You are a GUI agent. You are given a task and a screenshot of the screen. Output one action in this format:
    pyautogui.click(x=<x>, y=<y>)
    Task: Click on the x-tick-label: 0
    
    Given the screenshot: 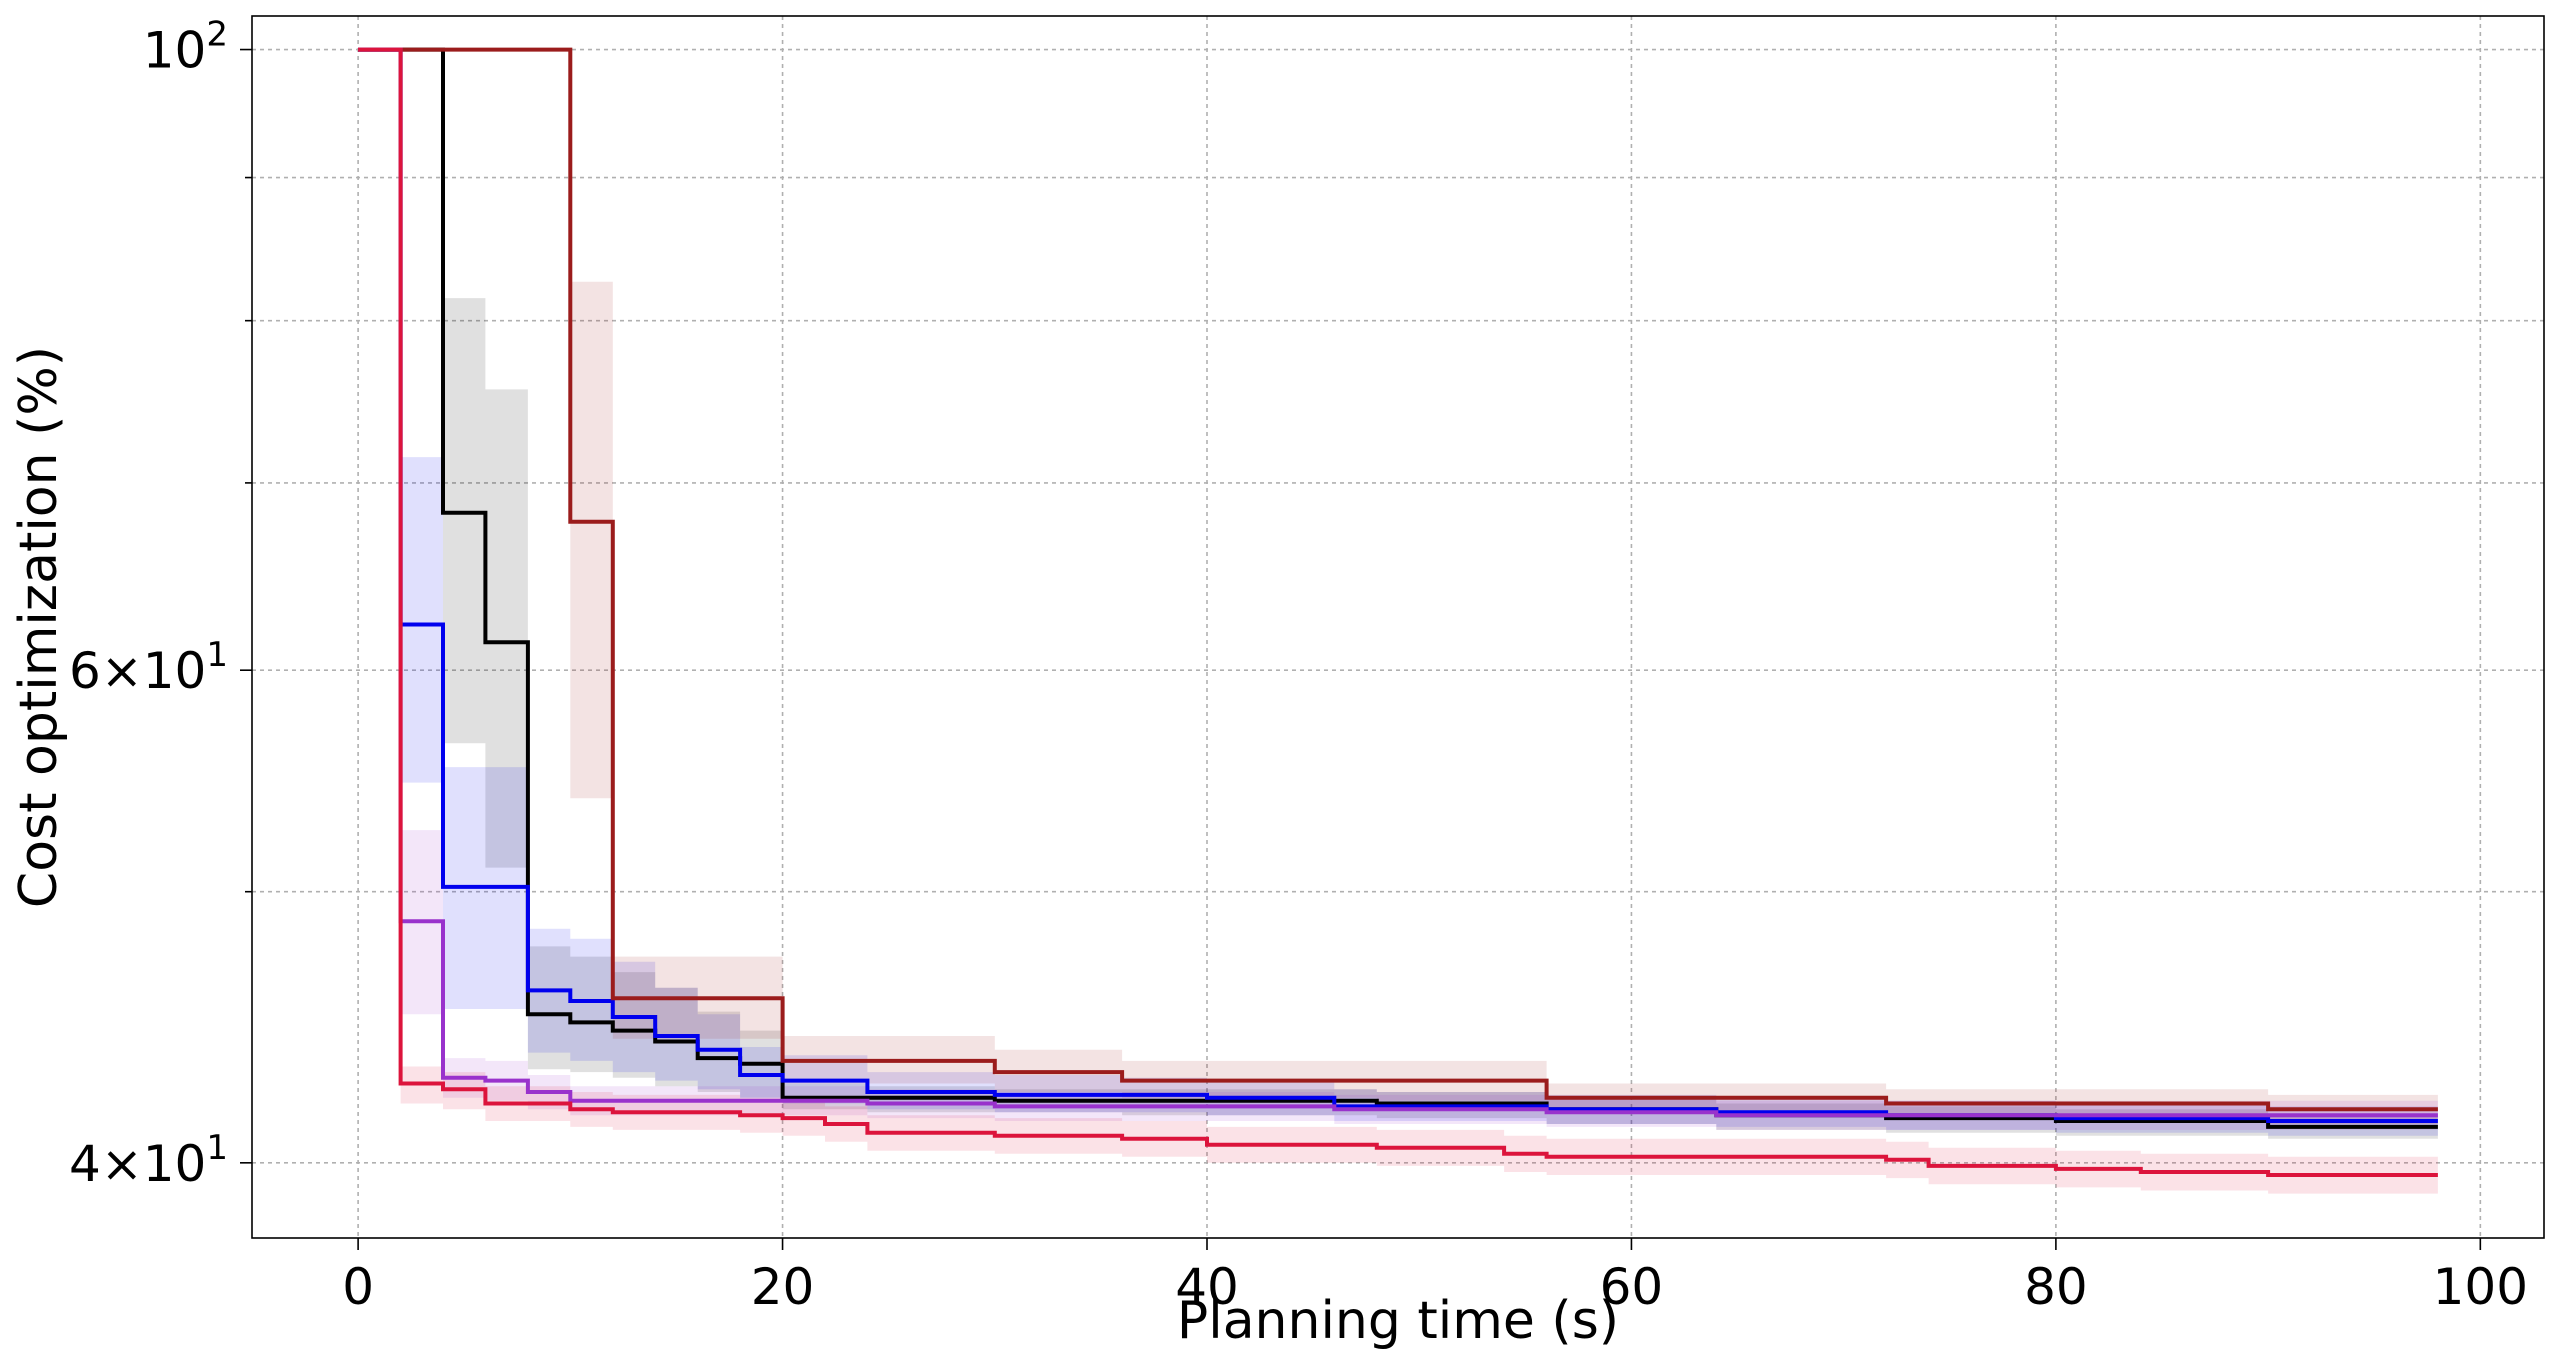 What is the action you would take?
    pyautogui.click(x=358, y=1287)
    